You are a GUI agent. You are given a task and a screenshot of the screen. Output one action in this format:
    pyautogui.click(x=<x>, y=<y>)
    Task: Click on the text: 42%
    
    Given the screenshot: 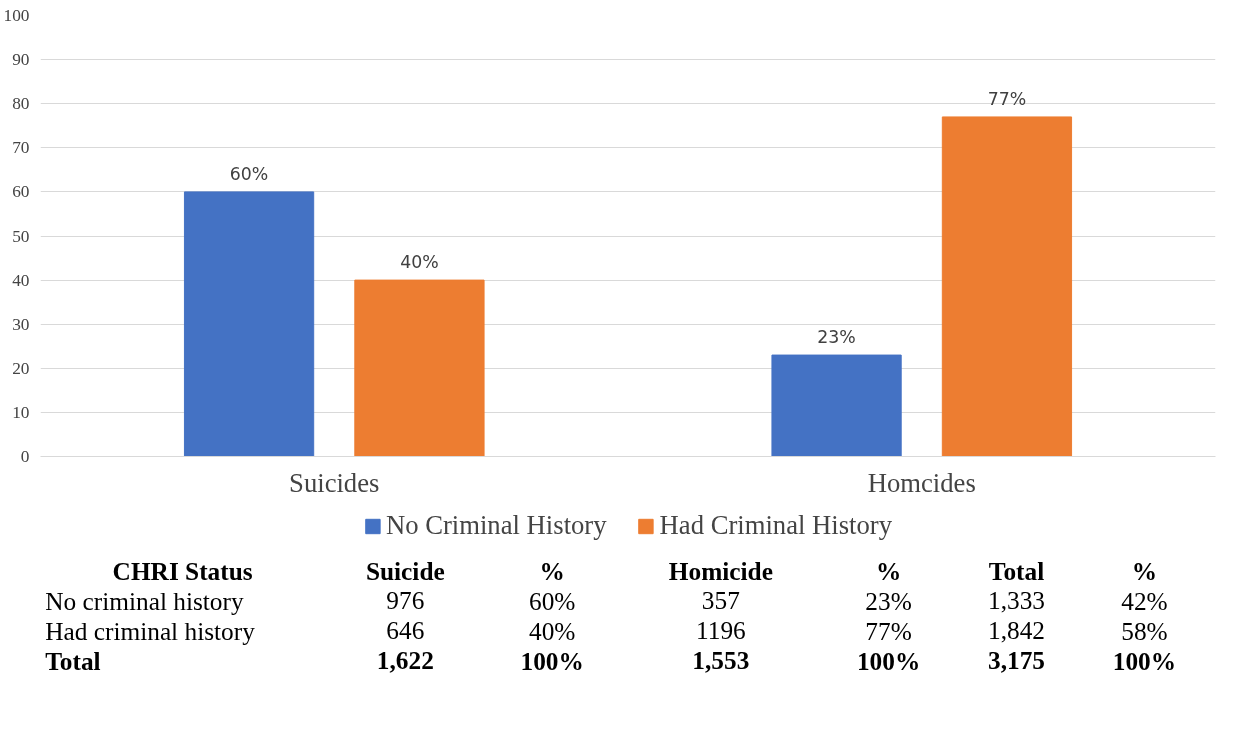 What is the action you would take?
    pyautogui.click(x=1144, y=600)
    